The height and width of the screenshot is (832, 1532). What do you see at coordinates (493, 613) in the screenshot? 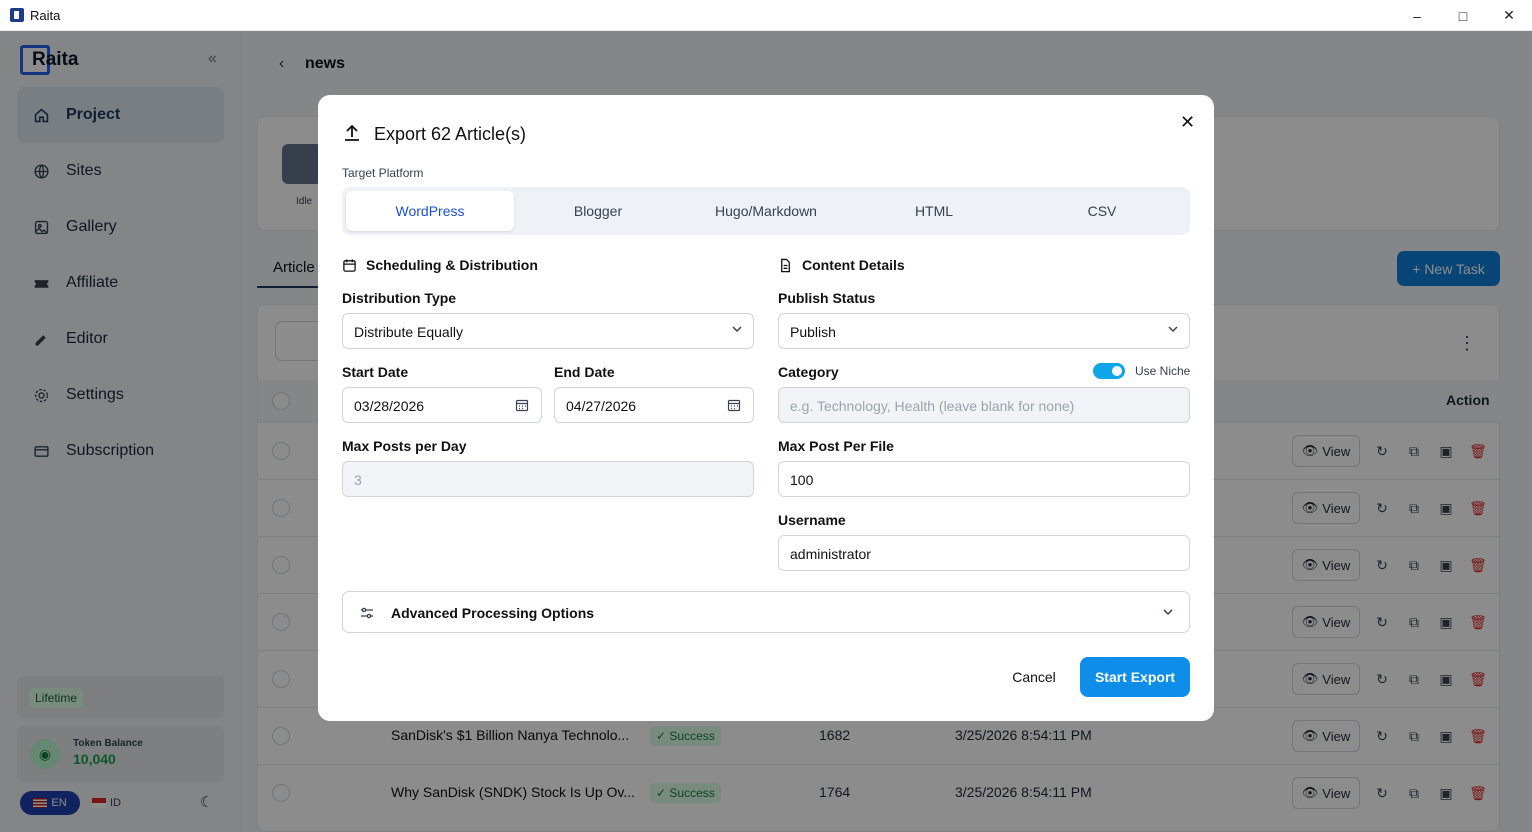
I see `advanced-options-label: Advanced Processing Options` at bounding box center [493, 613].